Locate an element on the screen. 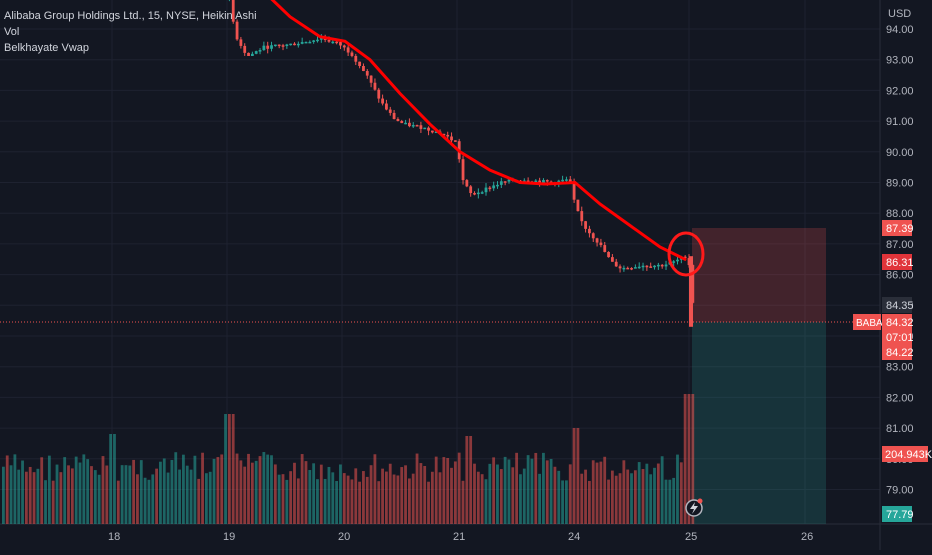  time-tick-label: 20 is located at coordinates (344, 537).